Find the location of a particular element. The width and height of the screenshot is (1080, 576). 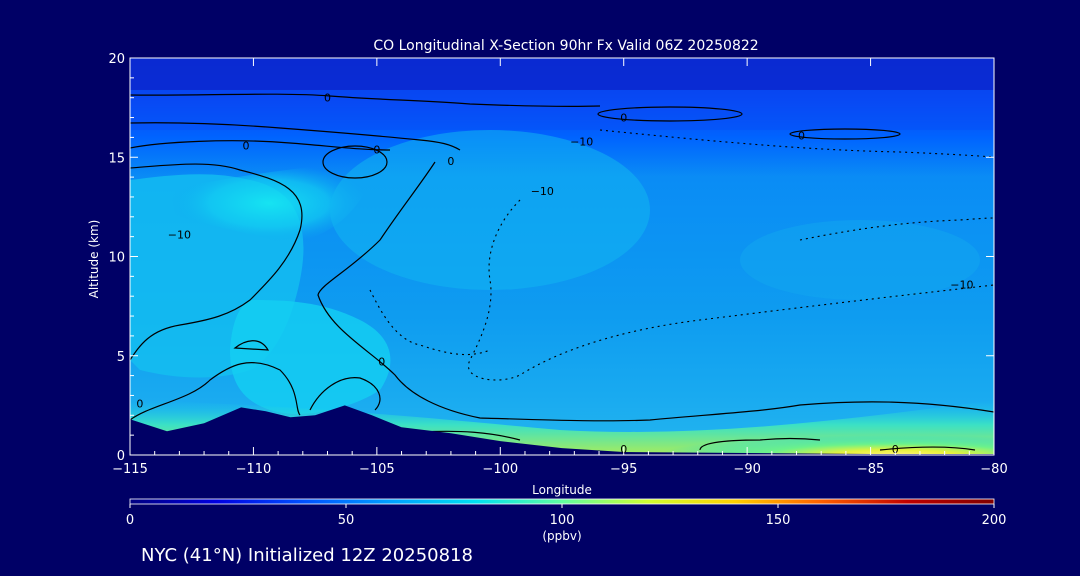

y-tick-label: 15 is located at coordinates (116, 158).